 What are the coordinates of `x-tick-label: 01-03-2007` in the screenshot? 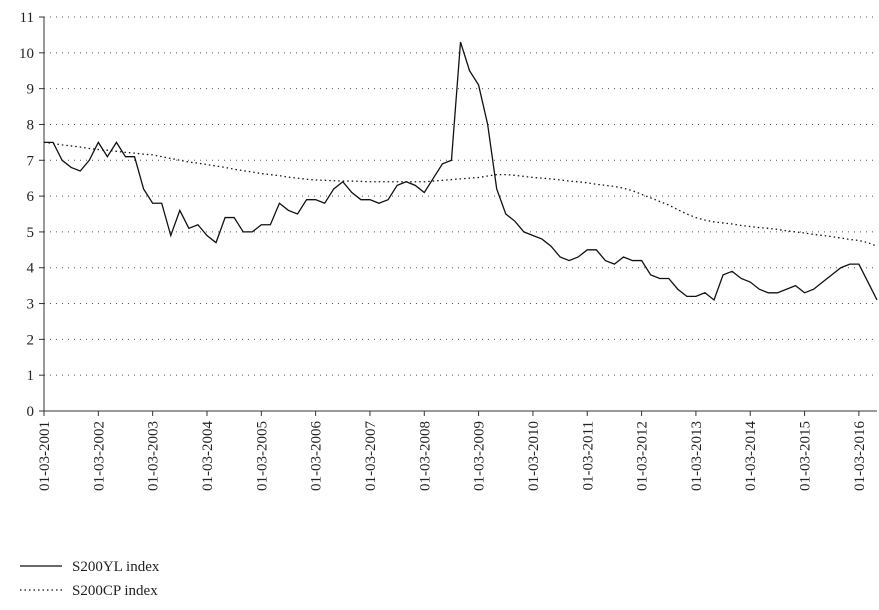 It's located at (371, 456).